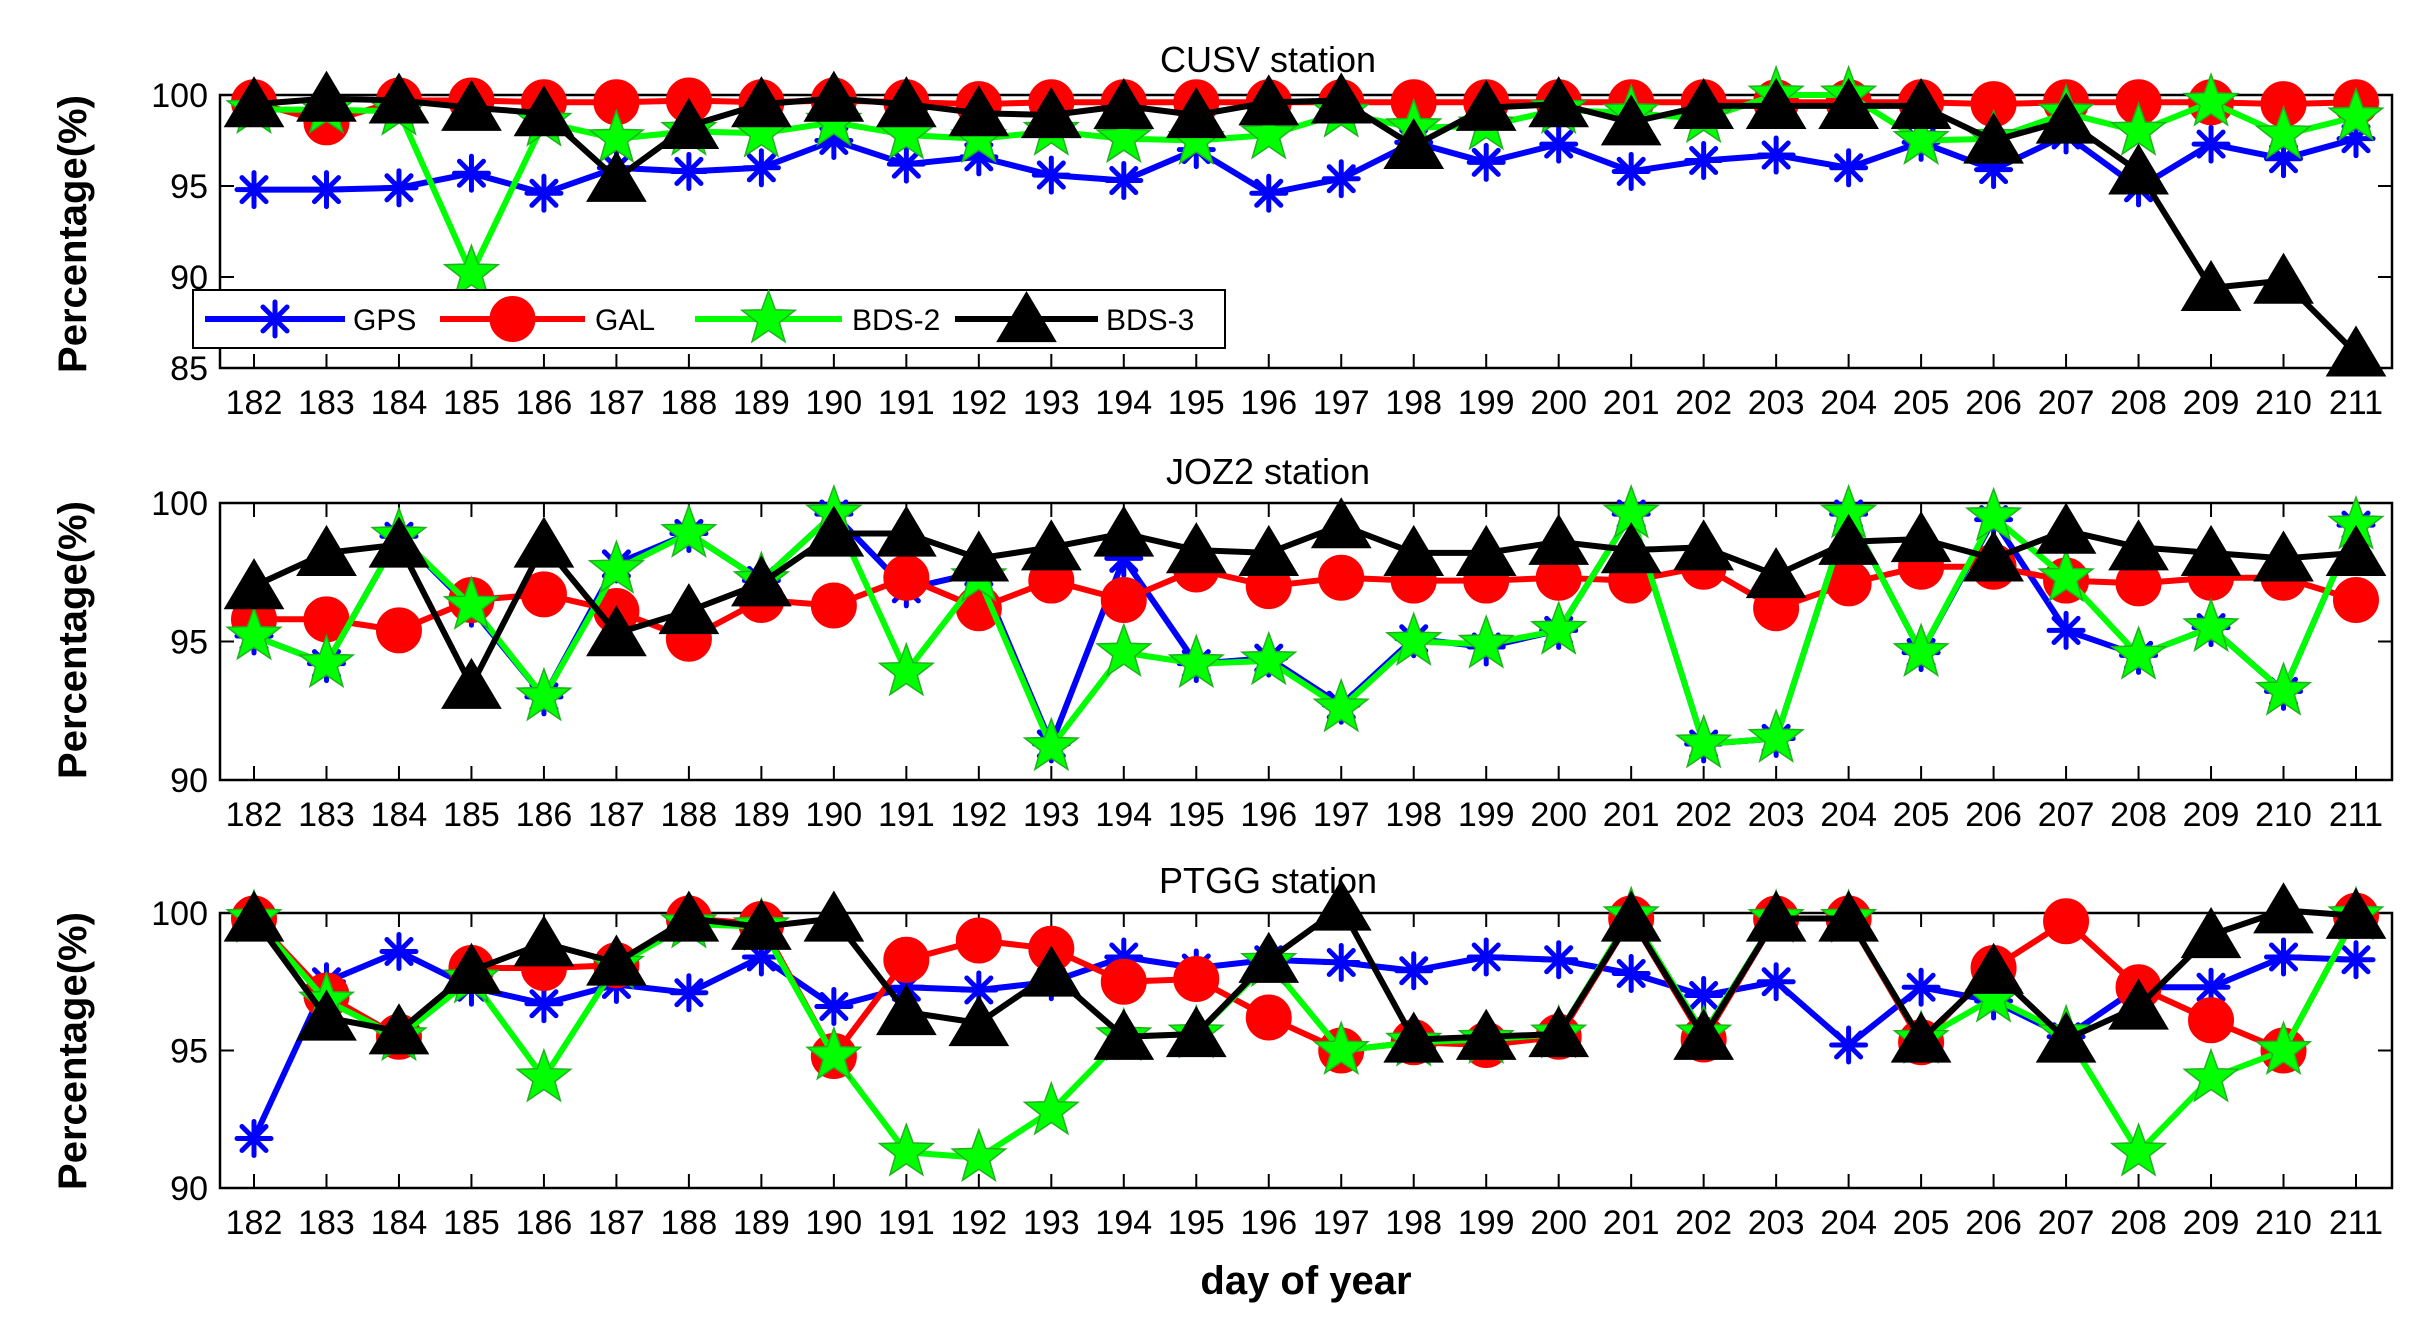  I want to click on x-tick-label: 203, so click(1776, 815).